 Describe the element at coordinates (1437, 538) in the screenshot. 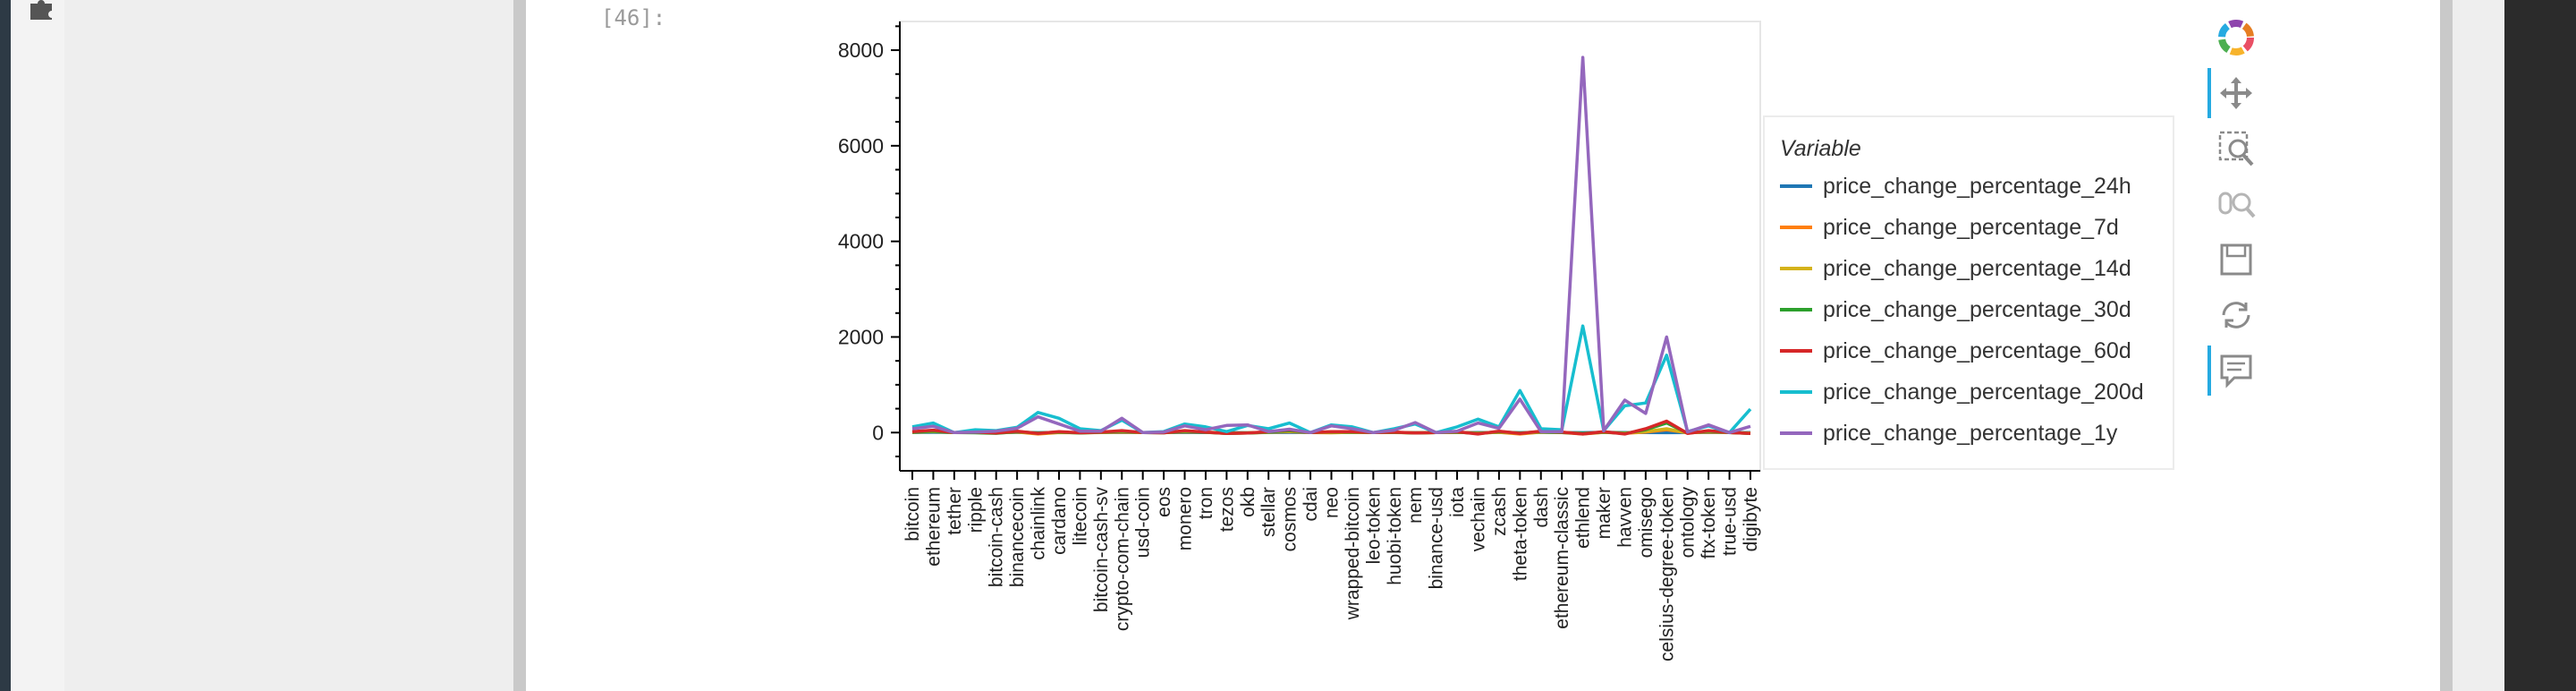

I see `x-tick-label: binance-usd` at that location.